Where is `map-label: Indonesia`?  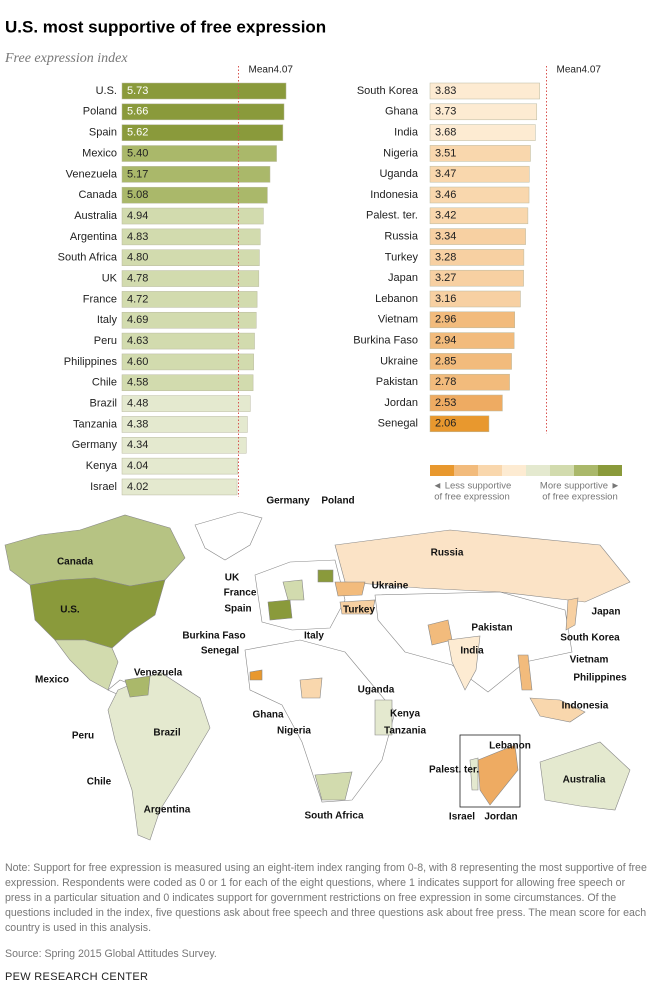 map-label: Indonesia is located at coordinates (585, 706).